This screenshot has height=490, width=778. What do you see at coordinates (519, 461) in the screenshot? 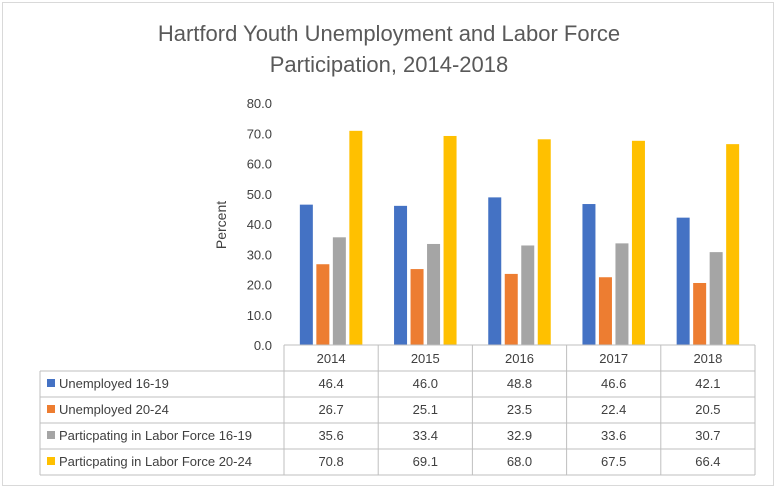
I see `data-label: 68.0` at bounding box center [519, 461].